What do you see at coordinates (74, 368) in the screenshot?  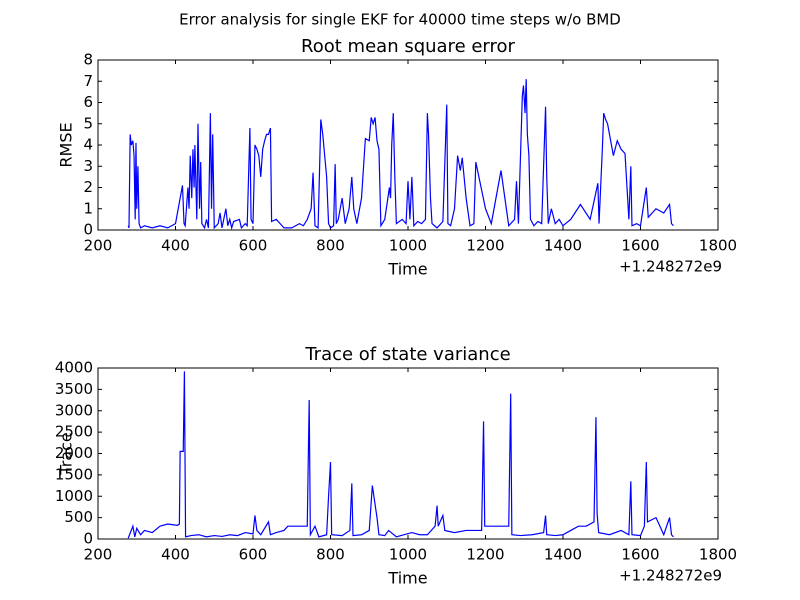 I see `y-tick-label: 4000` at bounding box center [74, 368].